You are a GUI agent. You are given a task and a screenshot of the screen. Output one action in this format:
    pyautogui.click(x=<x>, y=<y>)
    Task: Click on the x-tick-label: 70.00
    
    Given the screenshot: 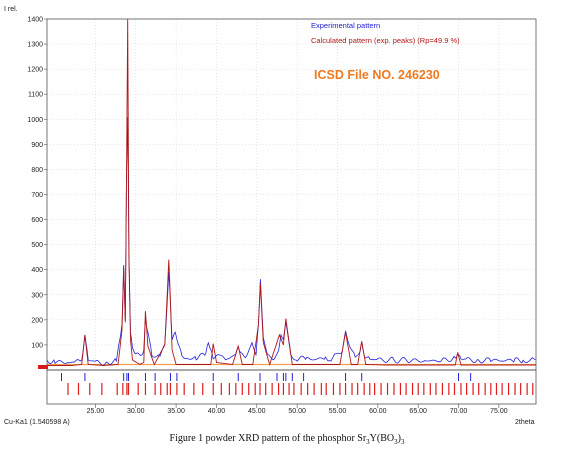 What is the action you would take?
    pyautogui.click(x=459, y=411)
    